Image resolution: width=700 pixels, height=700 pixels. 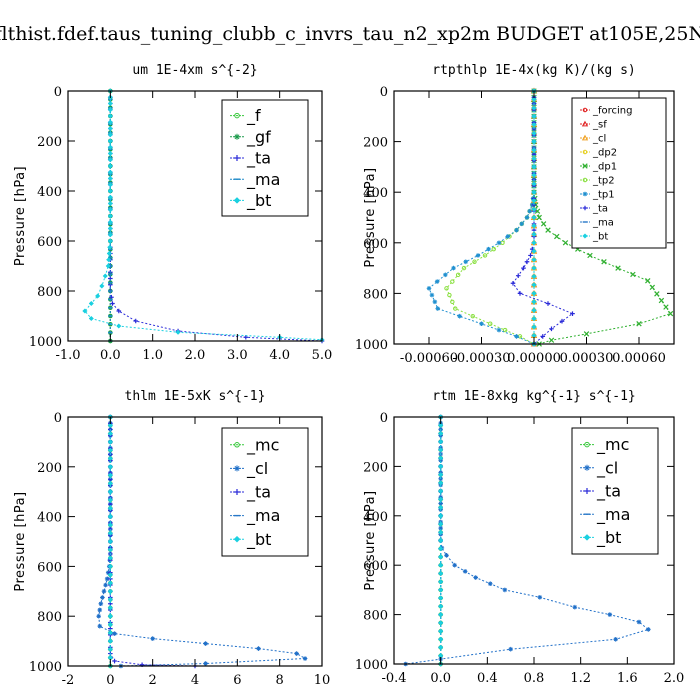 What do you see at coordinates (604, 167) in the screenshot?
I see `legend-label: _dp1` at bounding box center [604, 167].